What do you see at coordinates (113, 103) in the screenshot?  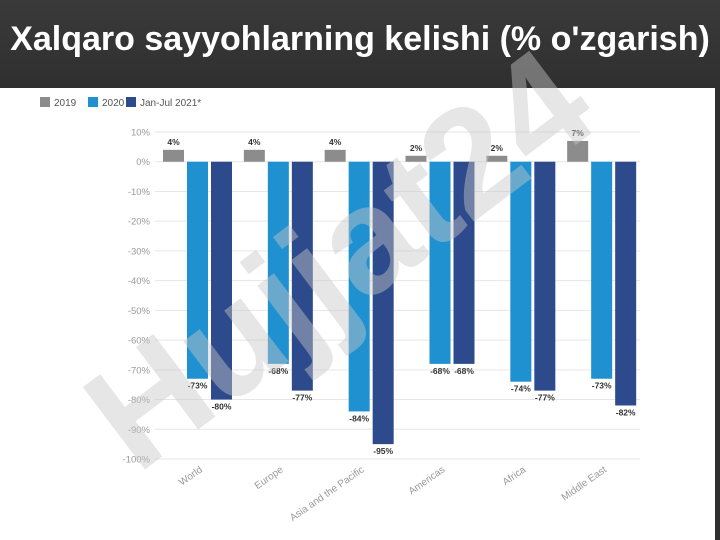 I see `legend-label: 2020` at bounding box center [113, 103].